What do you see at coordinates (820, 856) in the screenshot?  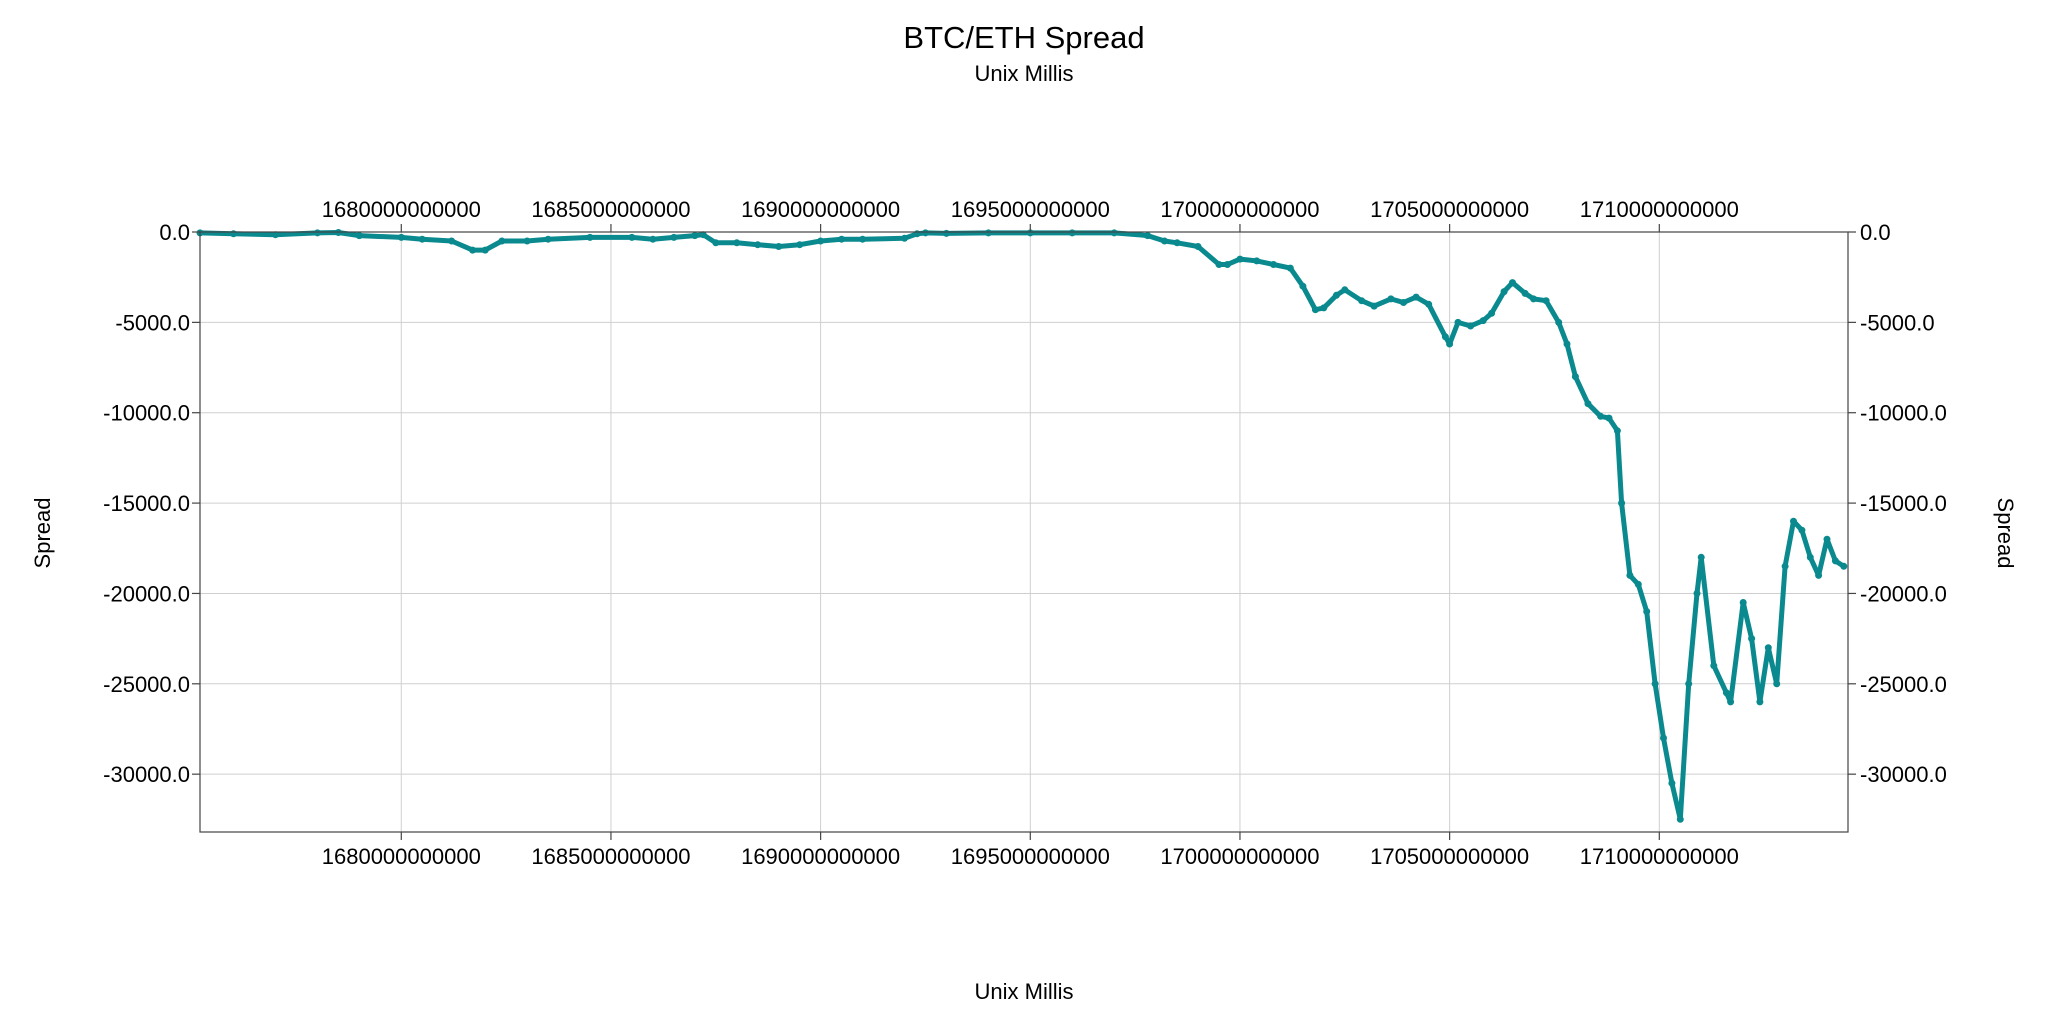 I see `x-tick-label-bottom: 1690000000000` at bounding box center [820, 856].